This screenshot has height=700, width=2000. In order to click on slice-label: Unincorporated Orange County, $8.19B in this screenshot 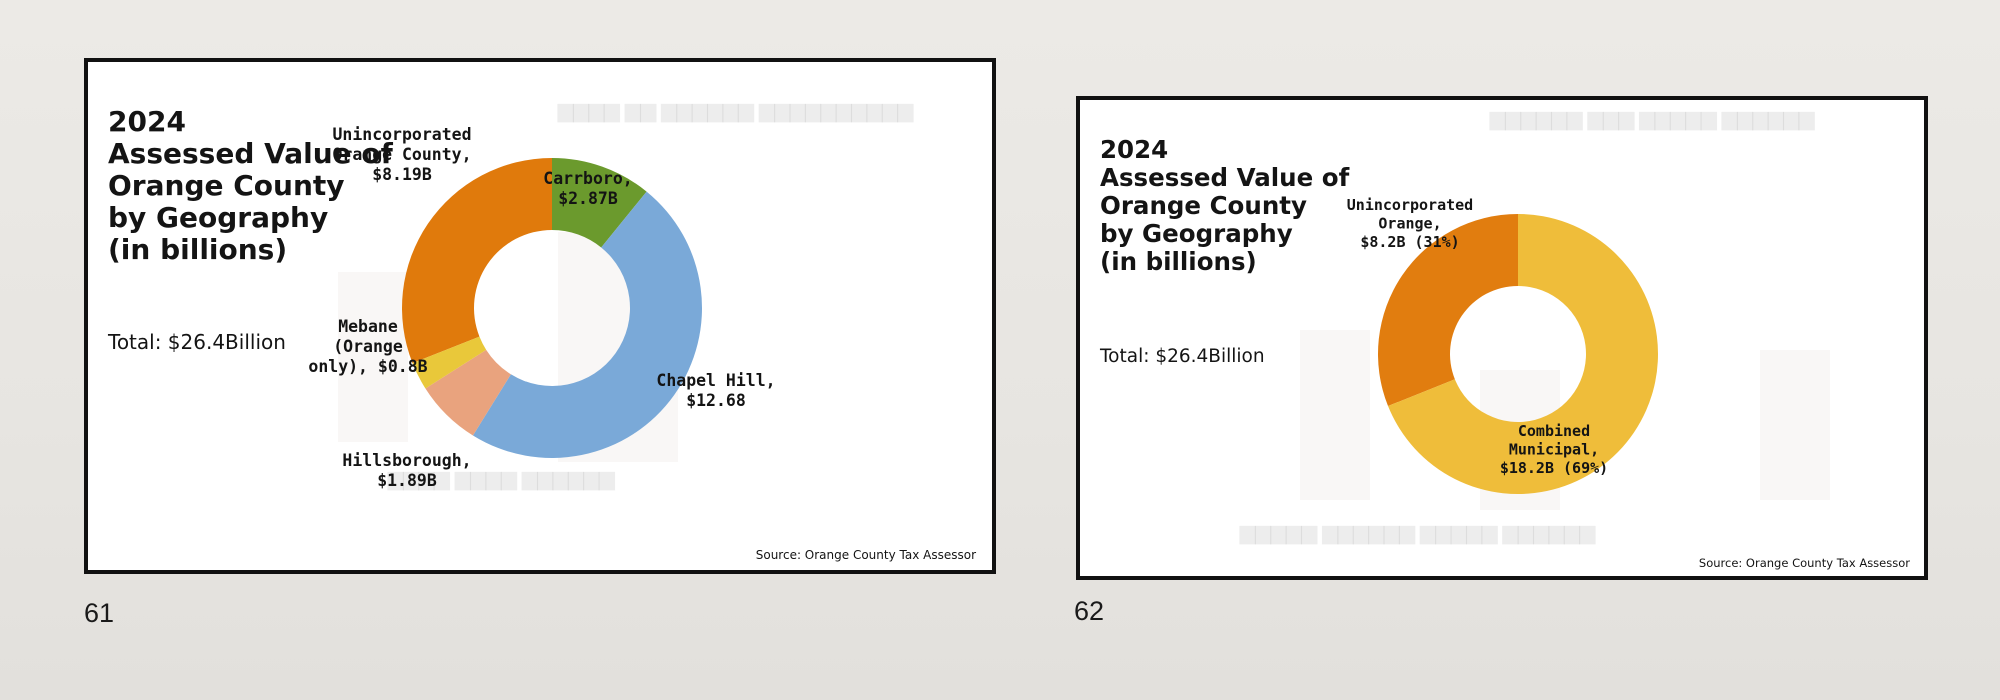, I will do `click(401, 154)`.